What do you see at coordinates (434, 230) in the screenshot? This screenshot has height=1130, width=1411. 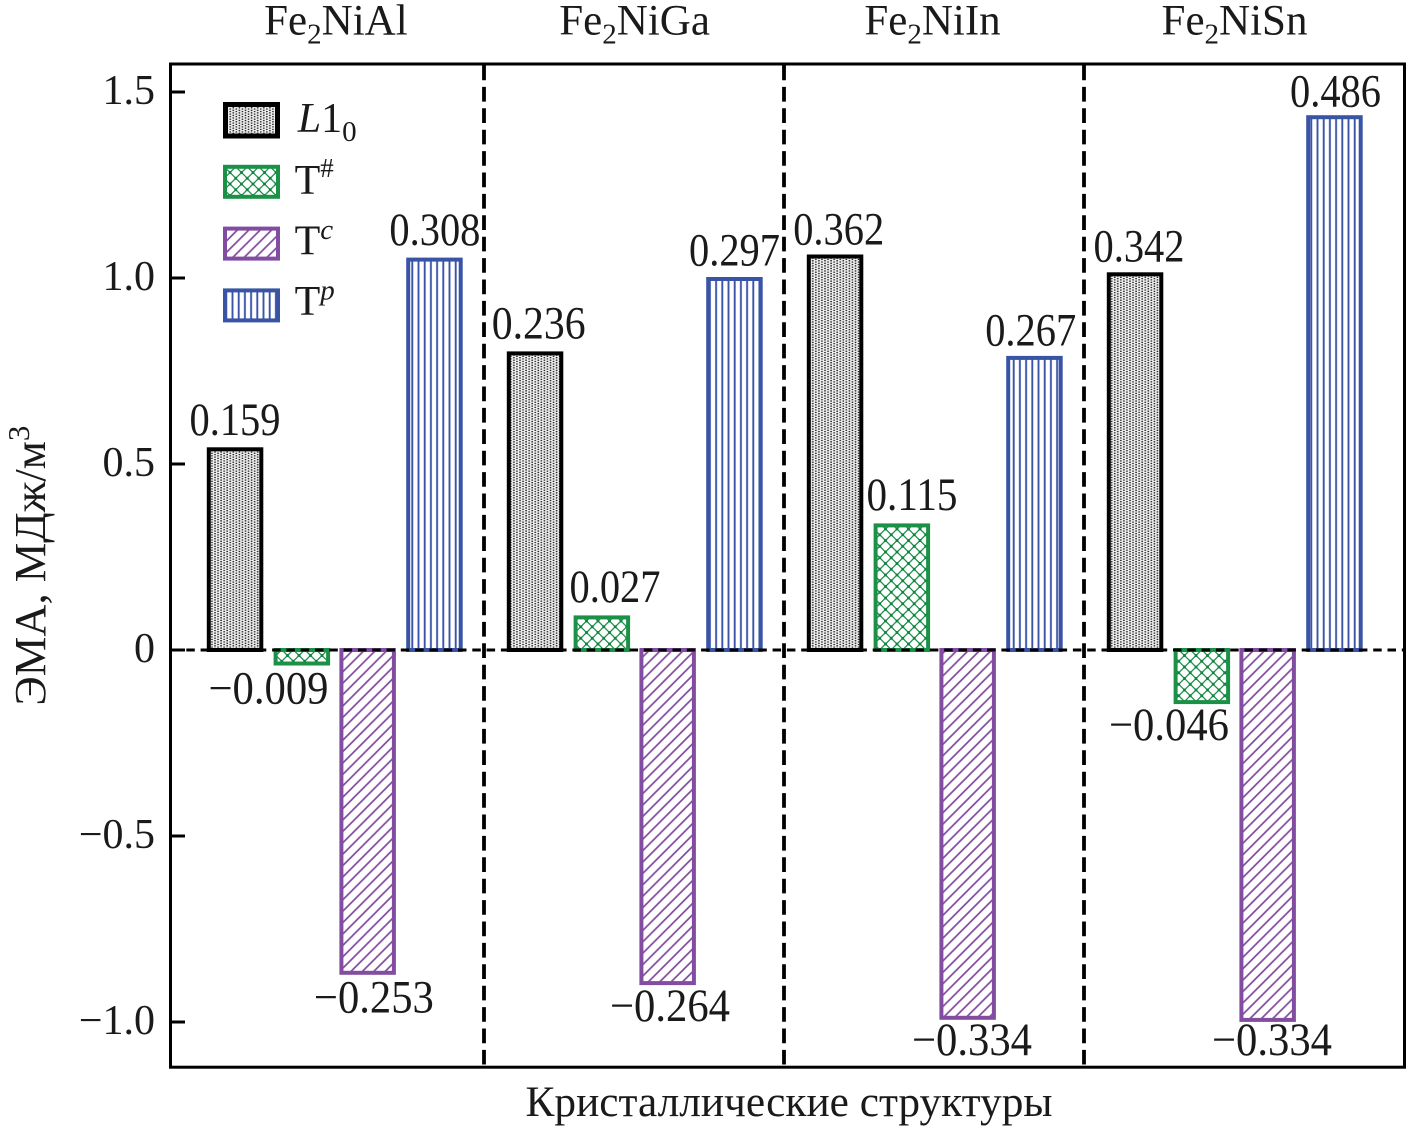 I see `svg-text: 0.308` at bounding box center [434, 230].